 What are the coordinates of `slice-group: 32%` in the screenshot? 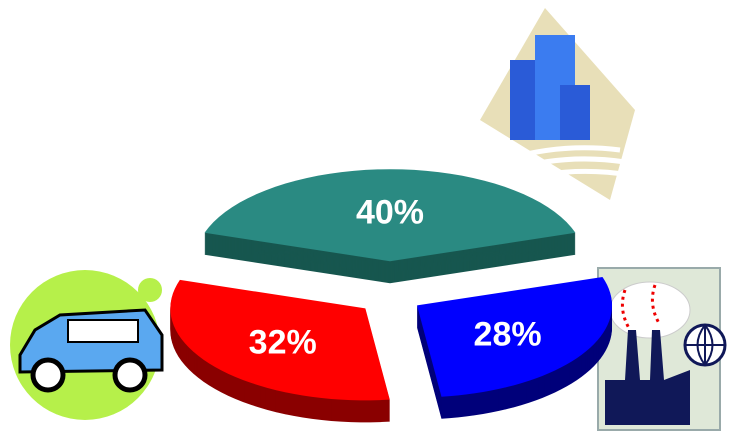 It's located at (280, 351).